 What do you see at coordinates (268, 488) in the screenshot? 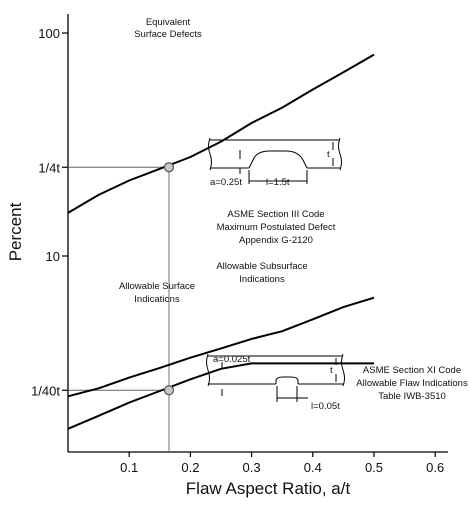
I see `x-axis-label: Flaw Aspect Ratio, a/t` at bounding box center [268, 488].